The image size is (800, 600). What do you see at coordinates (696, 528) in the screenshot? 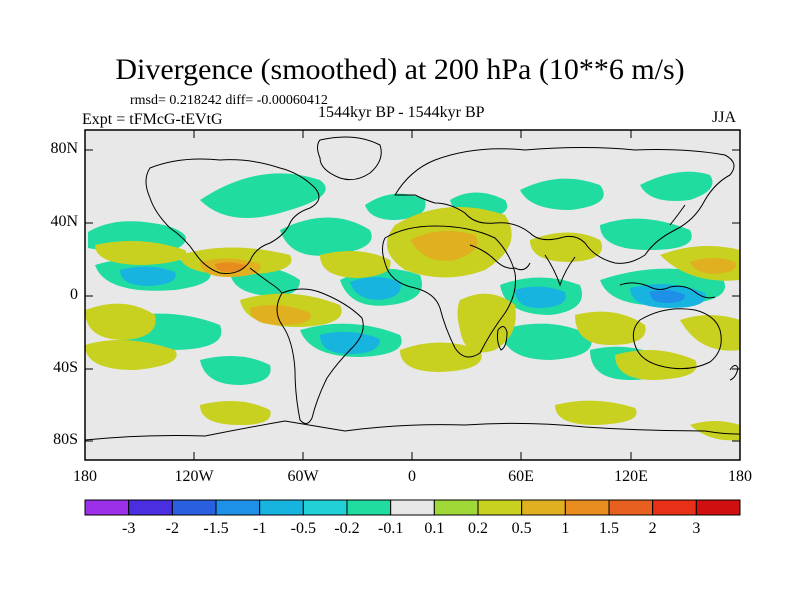
I see `colorbar-label: 3` at bounding box center [696, 528].